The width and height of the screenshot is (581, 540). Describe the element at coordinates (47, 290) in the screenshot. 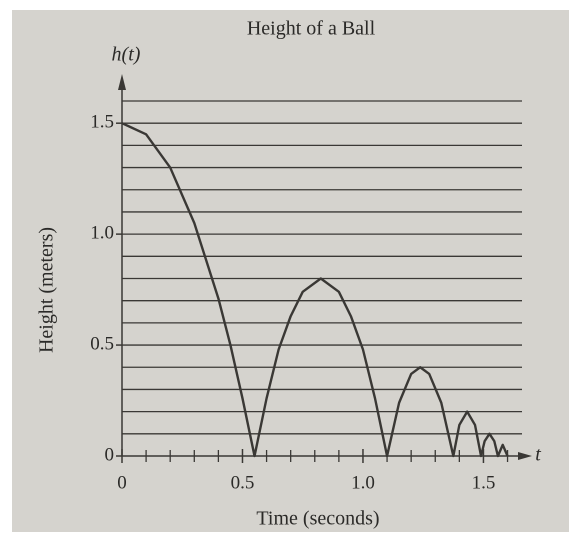

I see `y-axis-label: Height (meters)` at that location.